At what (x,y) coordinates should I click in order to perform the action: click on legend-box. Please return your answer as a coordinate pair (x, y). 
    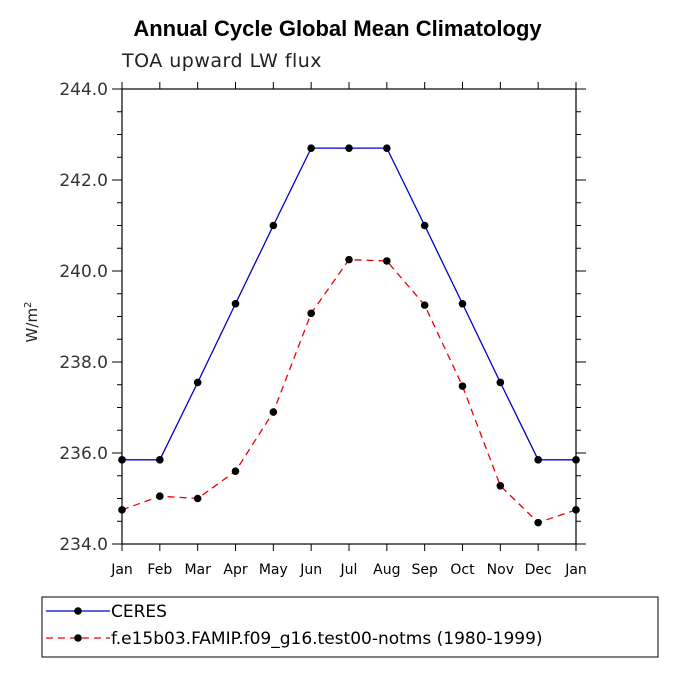
    Looking at the image, I should click on (350, 627).